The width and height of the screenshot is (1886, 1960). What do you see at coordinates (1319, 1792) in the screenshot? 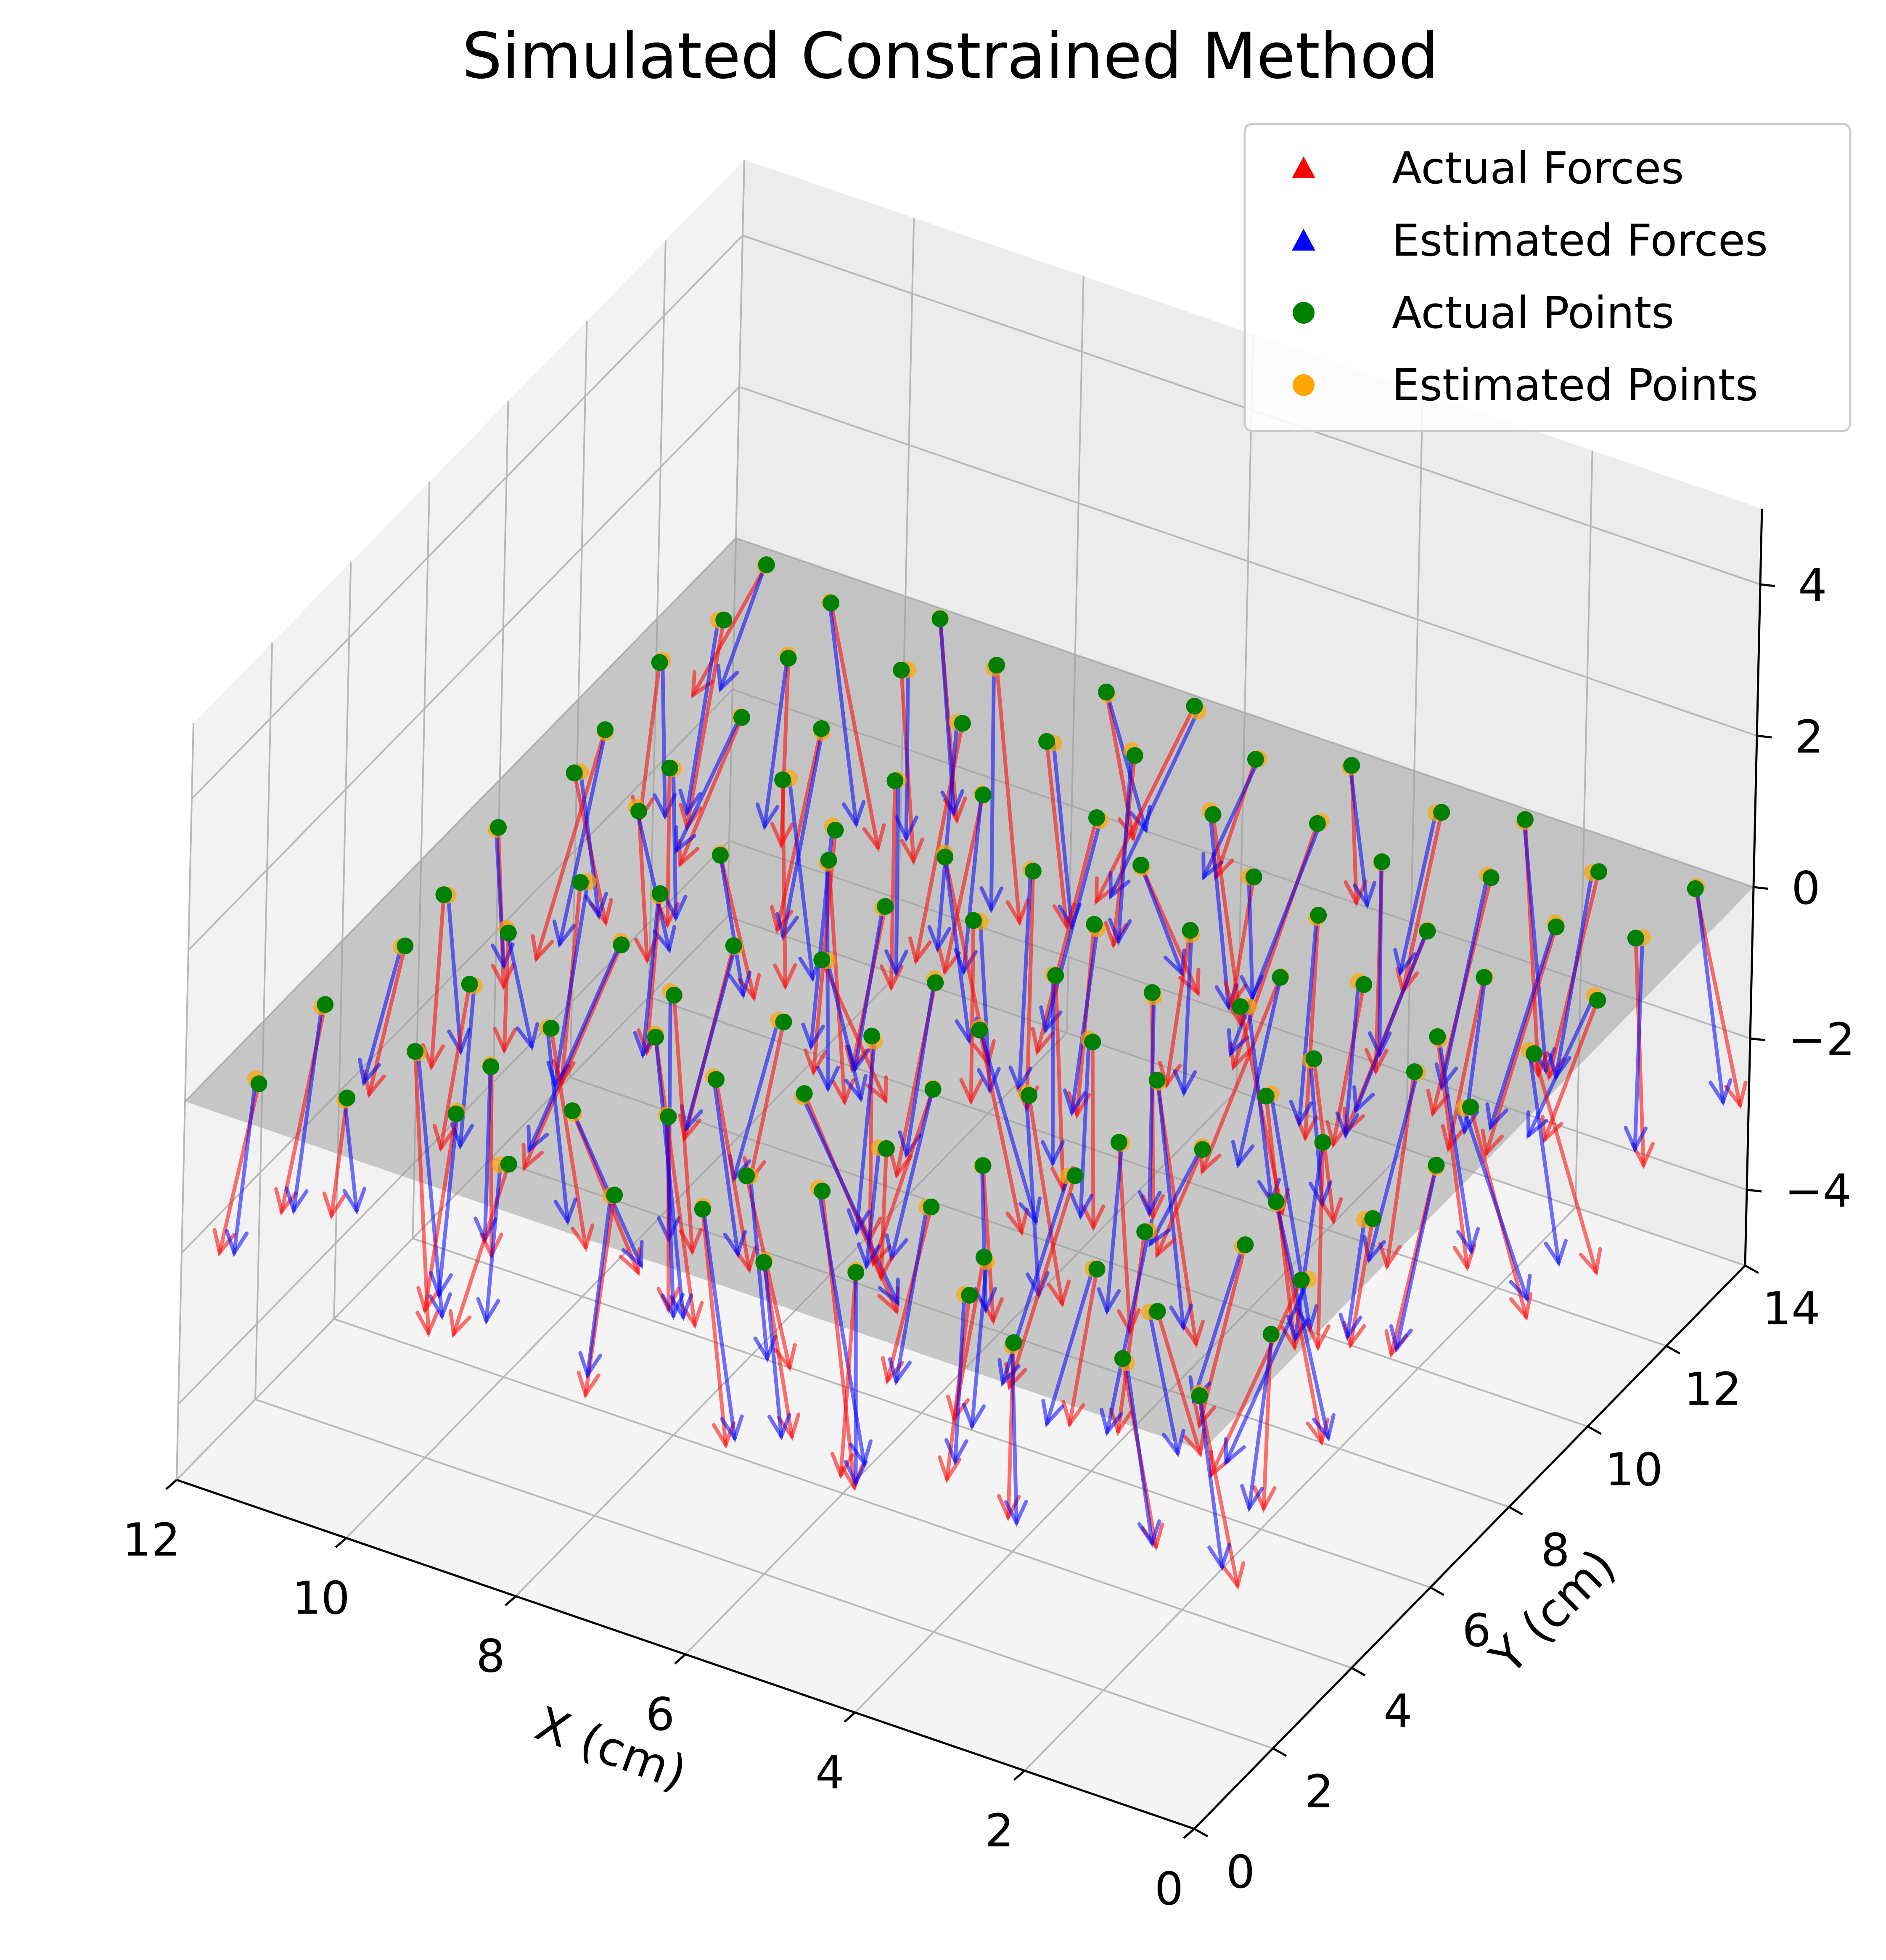
I see `y-tick-label: 2` at bounding box center [1319, 1792].